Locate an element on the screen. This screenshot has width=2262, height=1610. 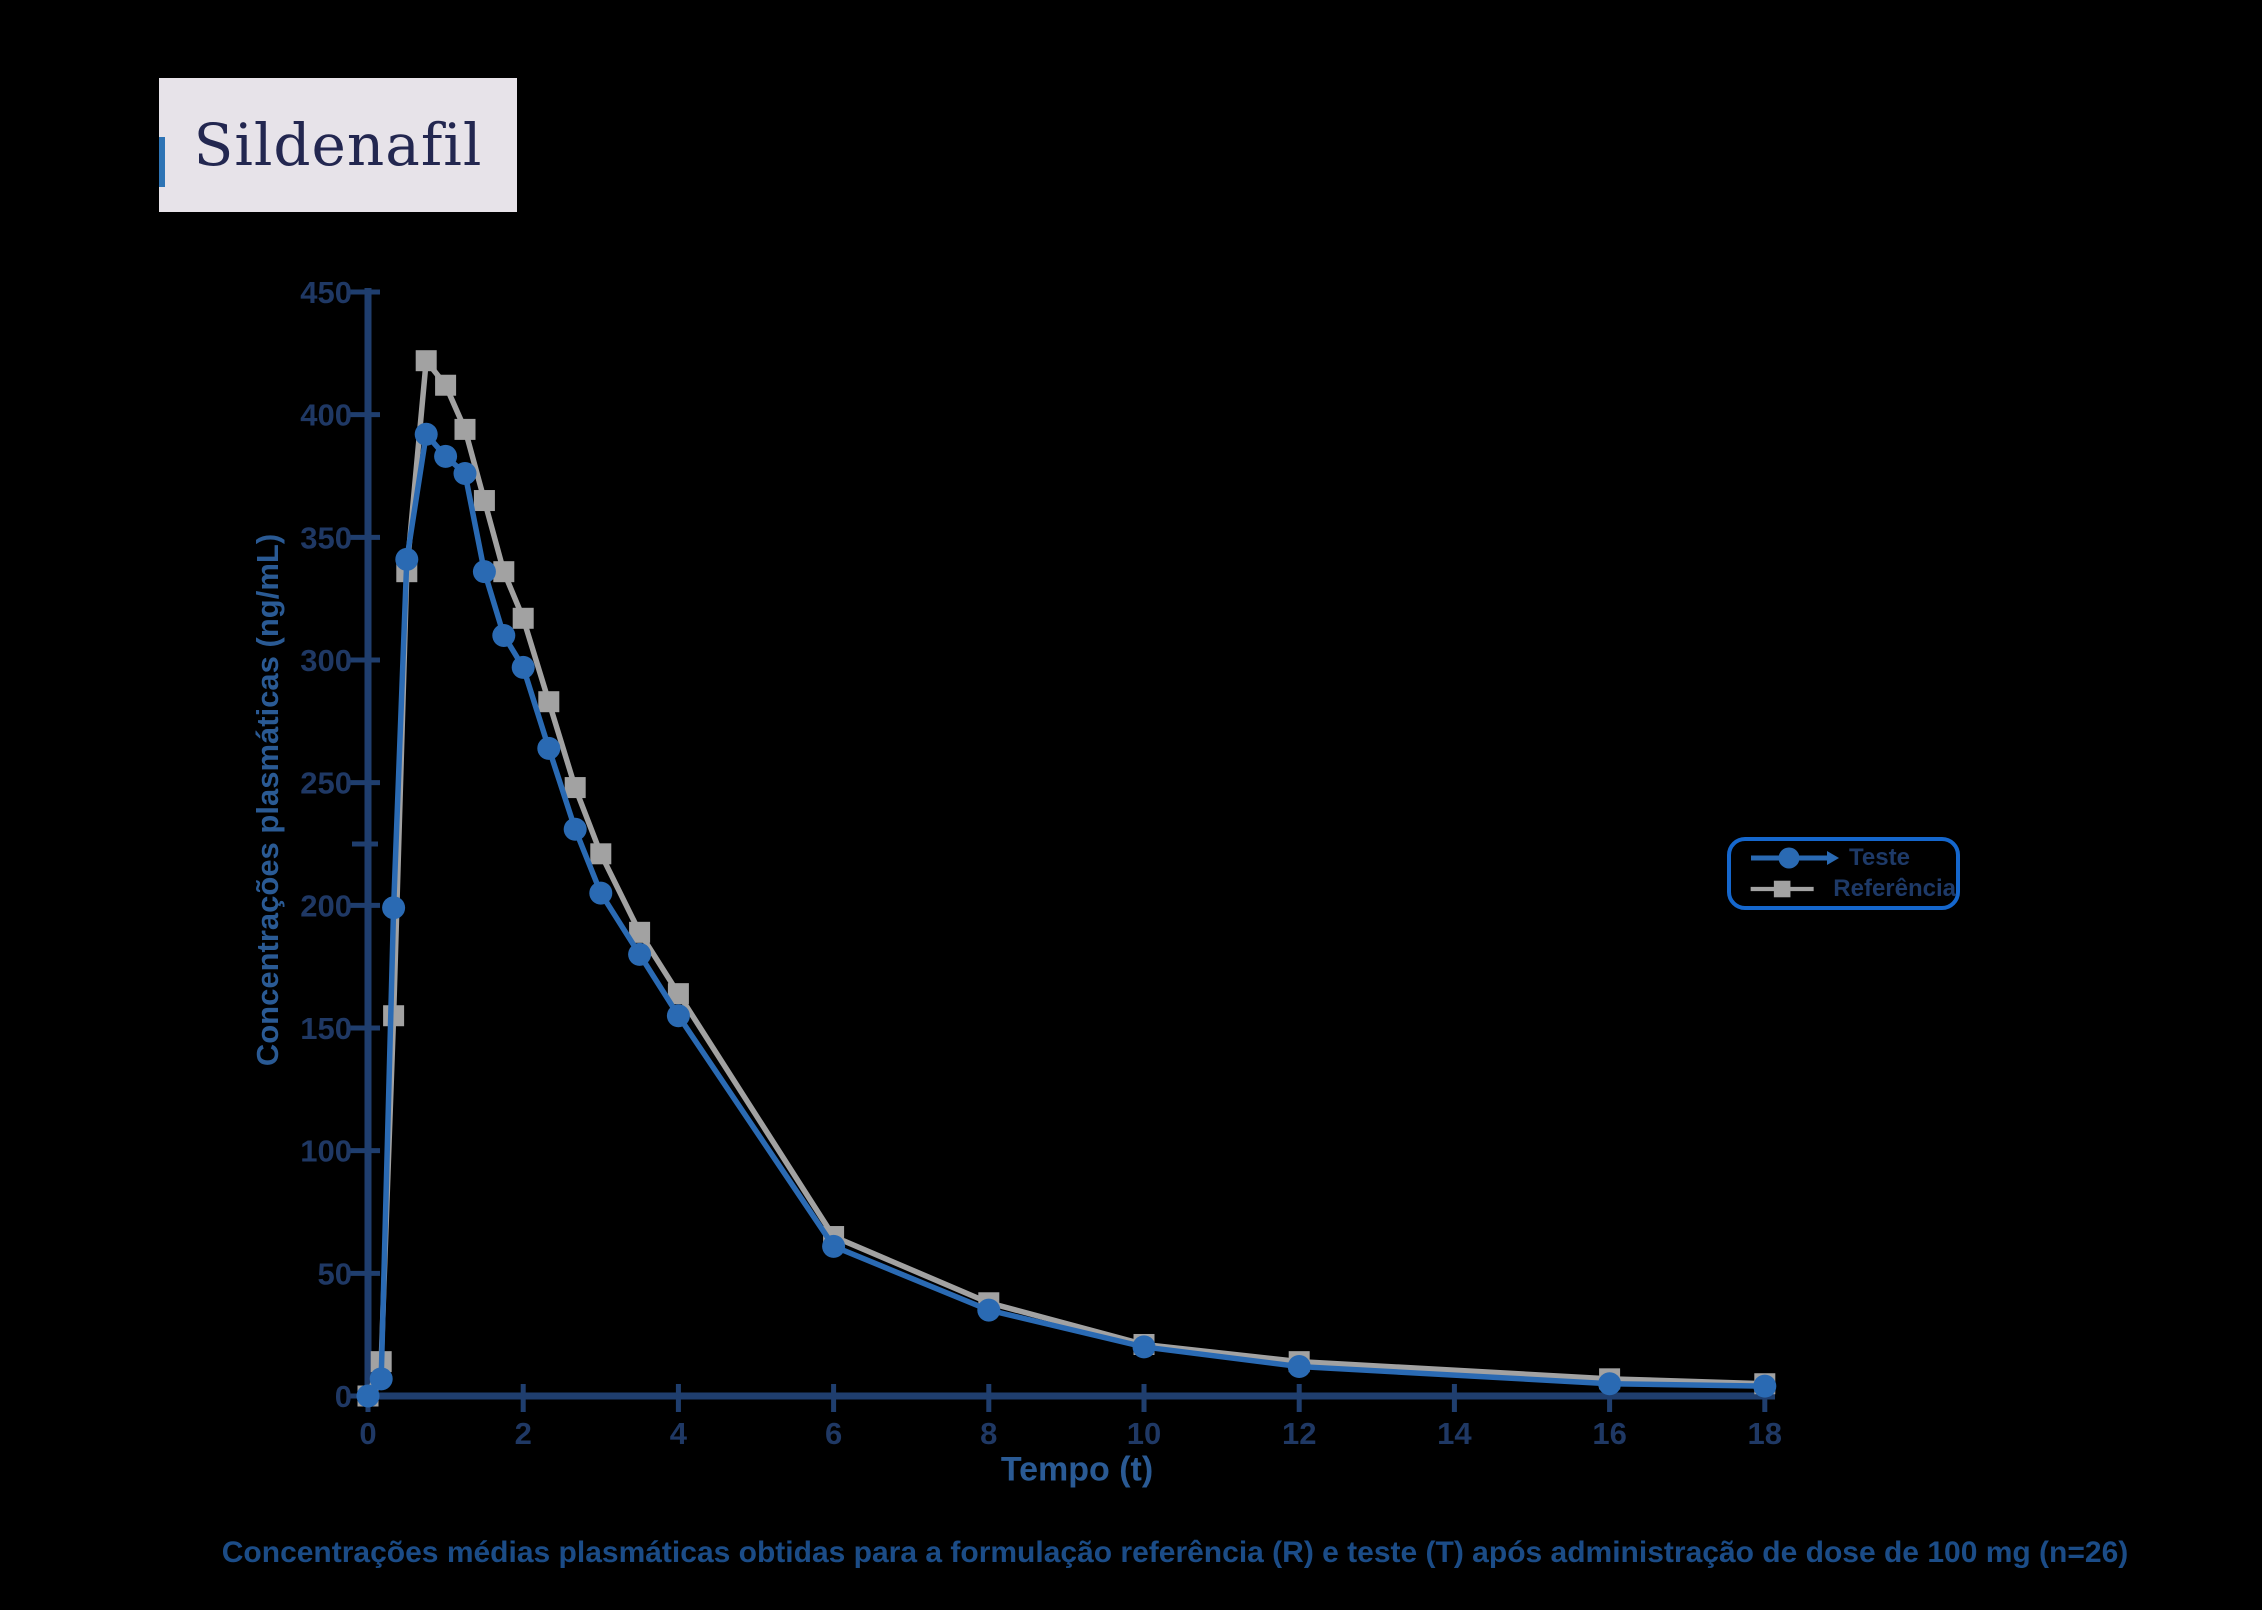
legend-square-marker-icon is located at coordinates (1782, 888).